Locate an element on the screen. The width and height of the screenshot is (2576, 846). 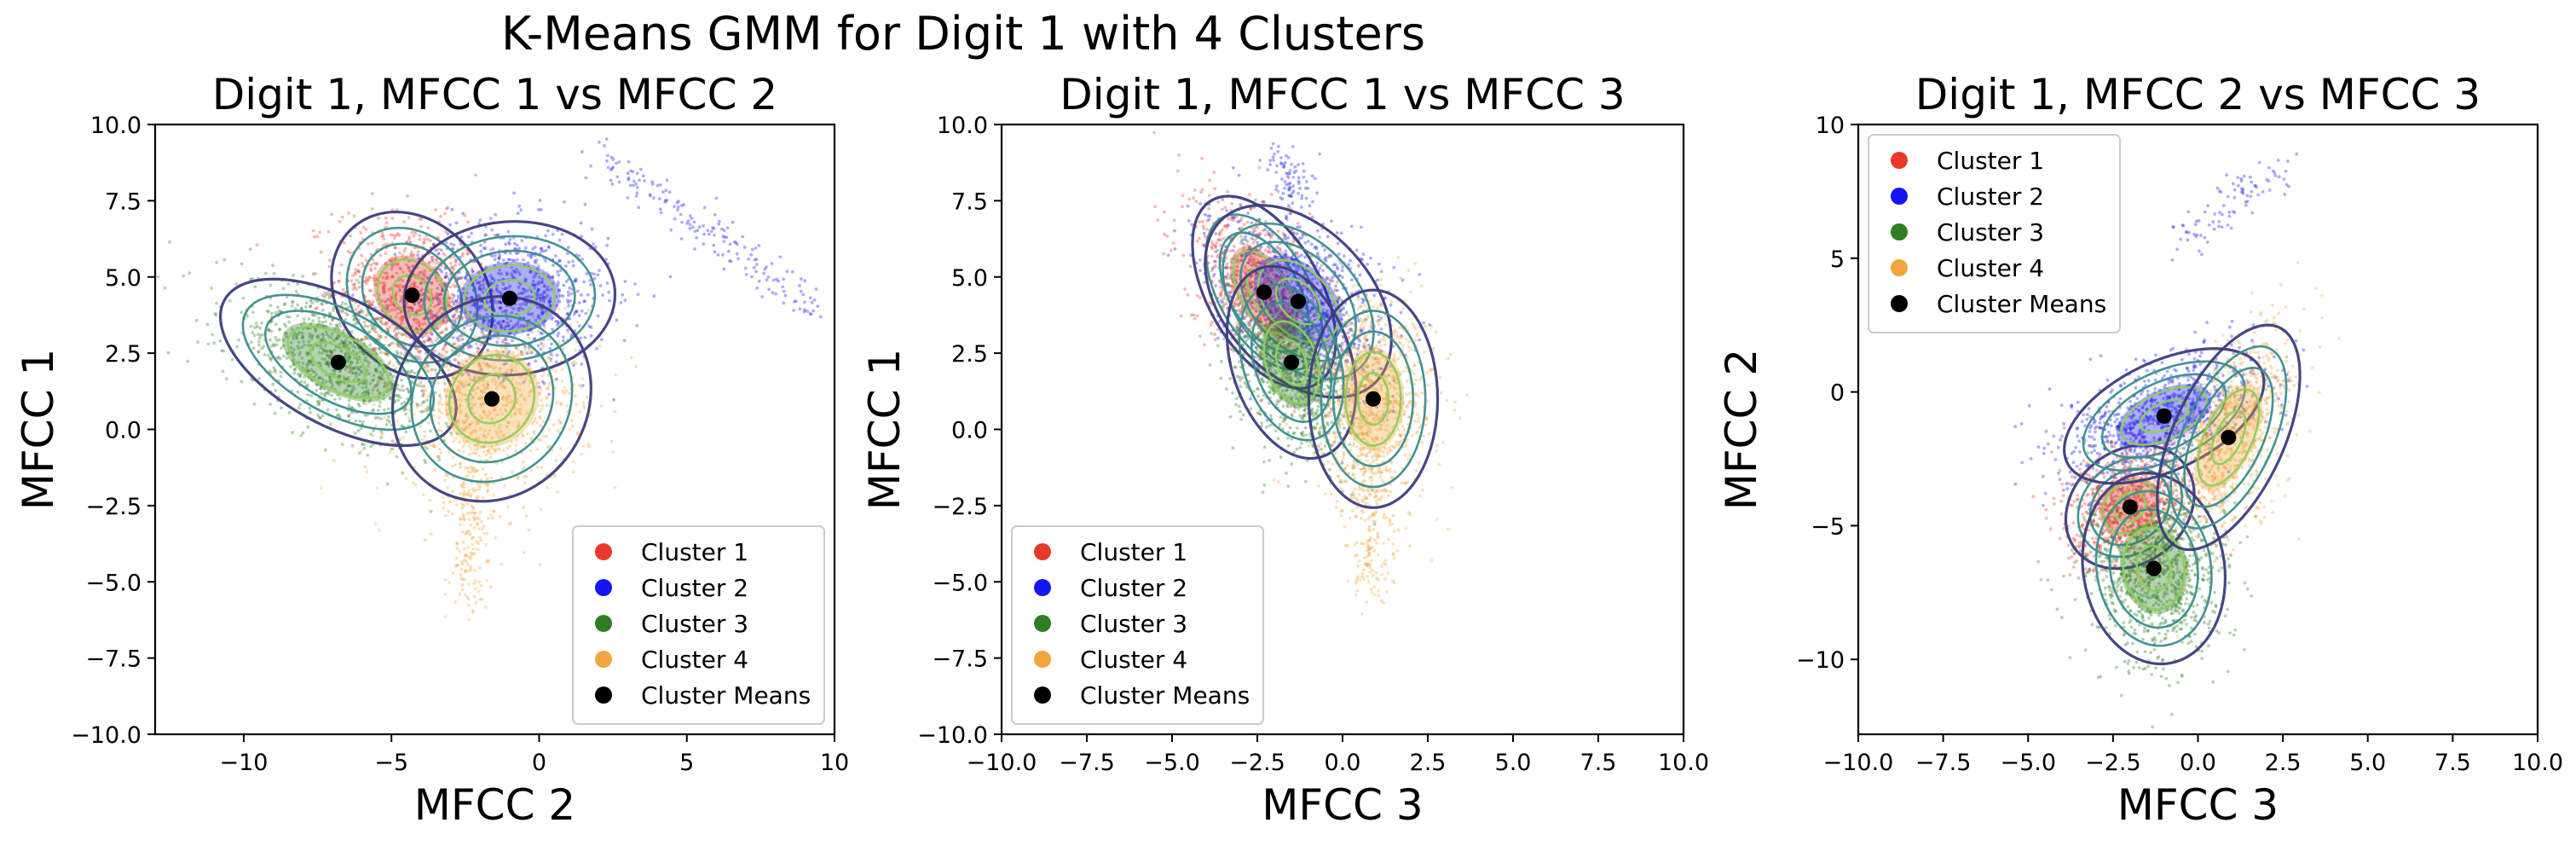
cluster-mean-point is located at coordinates (509, 298).